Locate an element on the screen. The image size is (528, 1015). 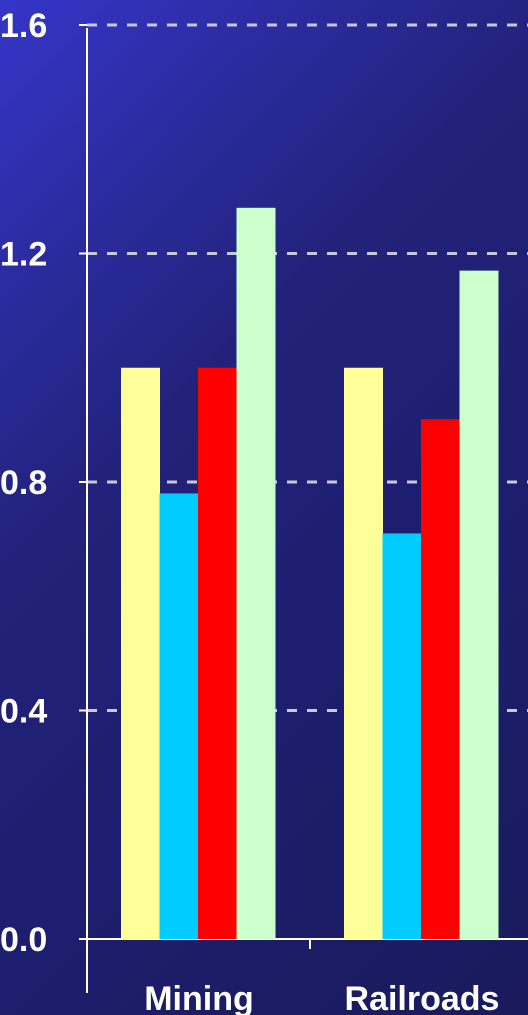
y-tick-labels: 0.0 0.4 0.8 1.2 1.6 is located at coordinates (23, 483).